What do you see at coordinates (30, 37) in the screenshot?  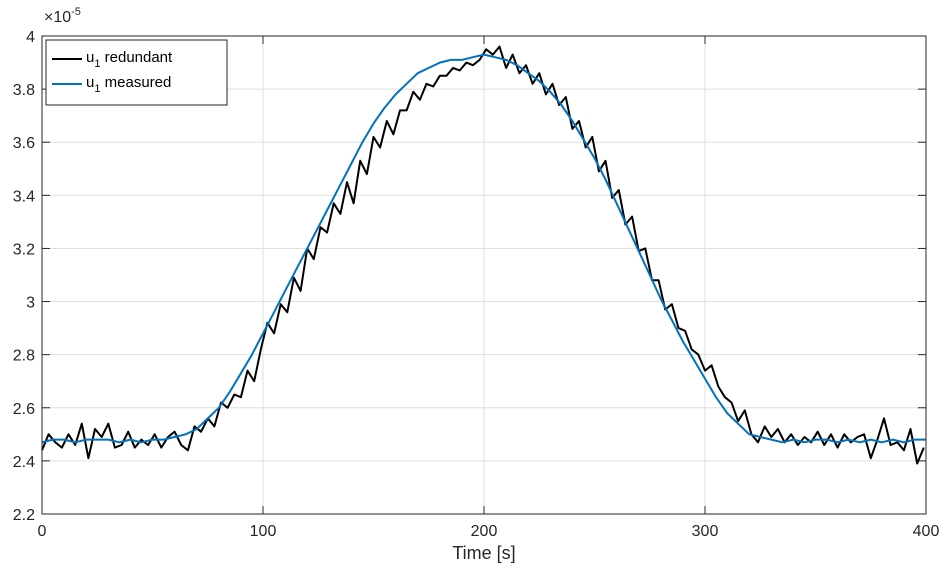 I see `y-tick-label: 4` at bounding box center [30, 37].